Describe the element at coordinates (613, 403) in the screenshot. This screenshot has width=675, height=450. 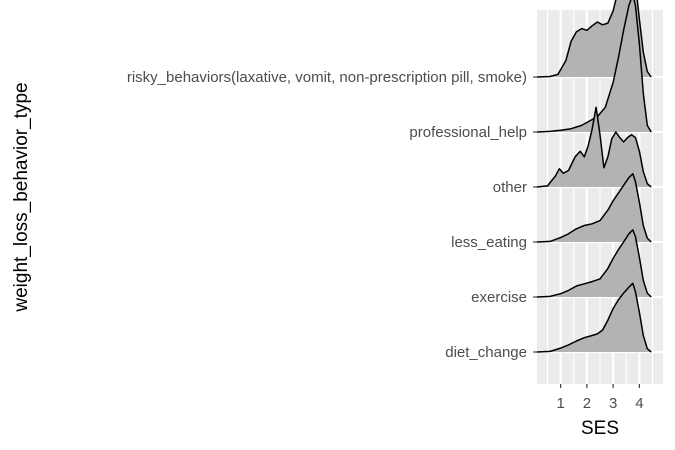
I see `x-tick-label: 3` at that location.